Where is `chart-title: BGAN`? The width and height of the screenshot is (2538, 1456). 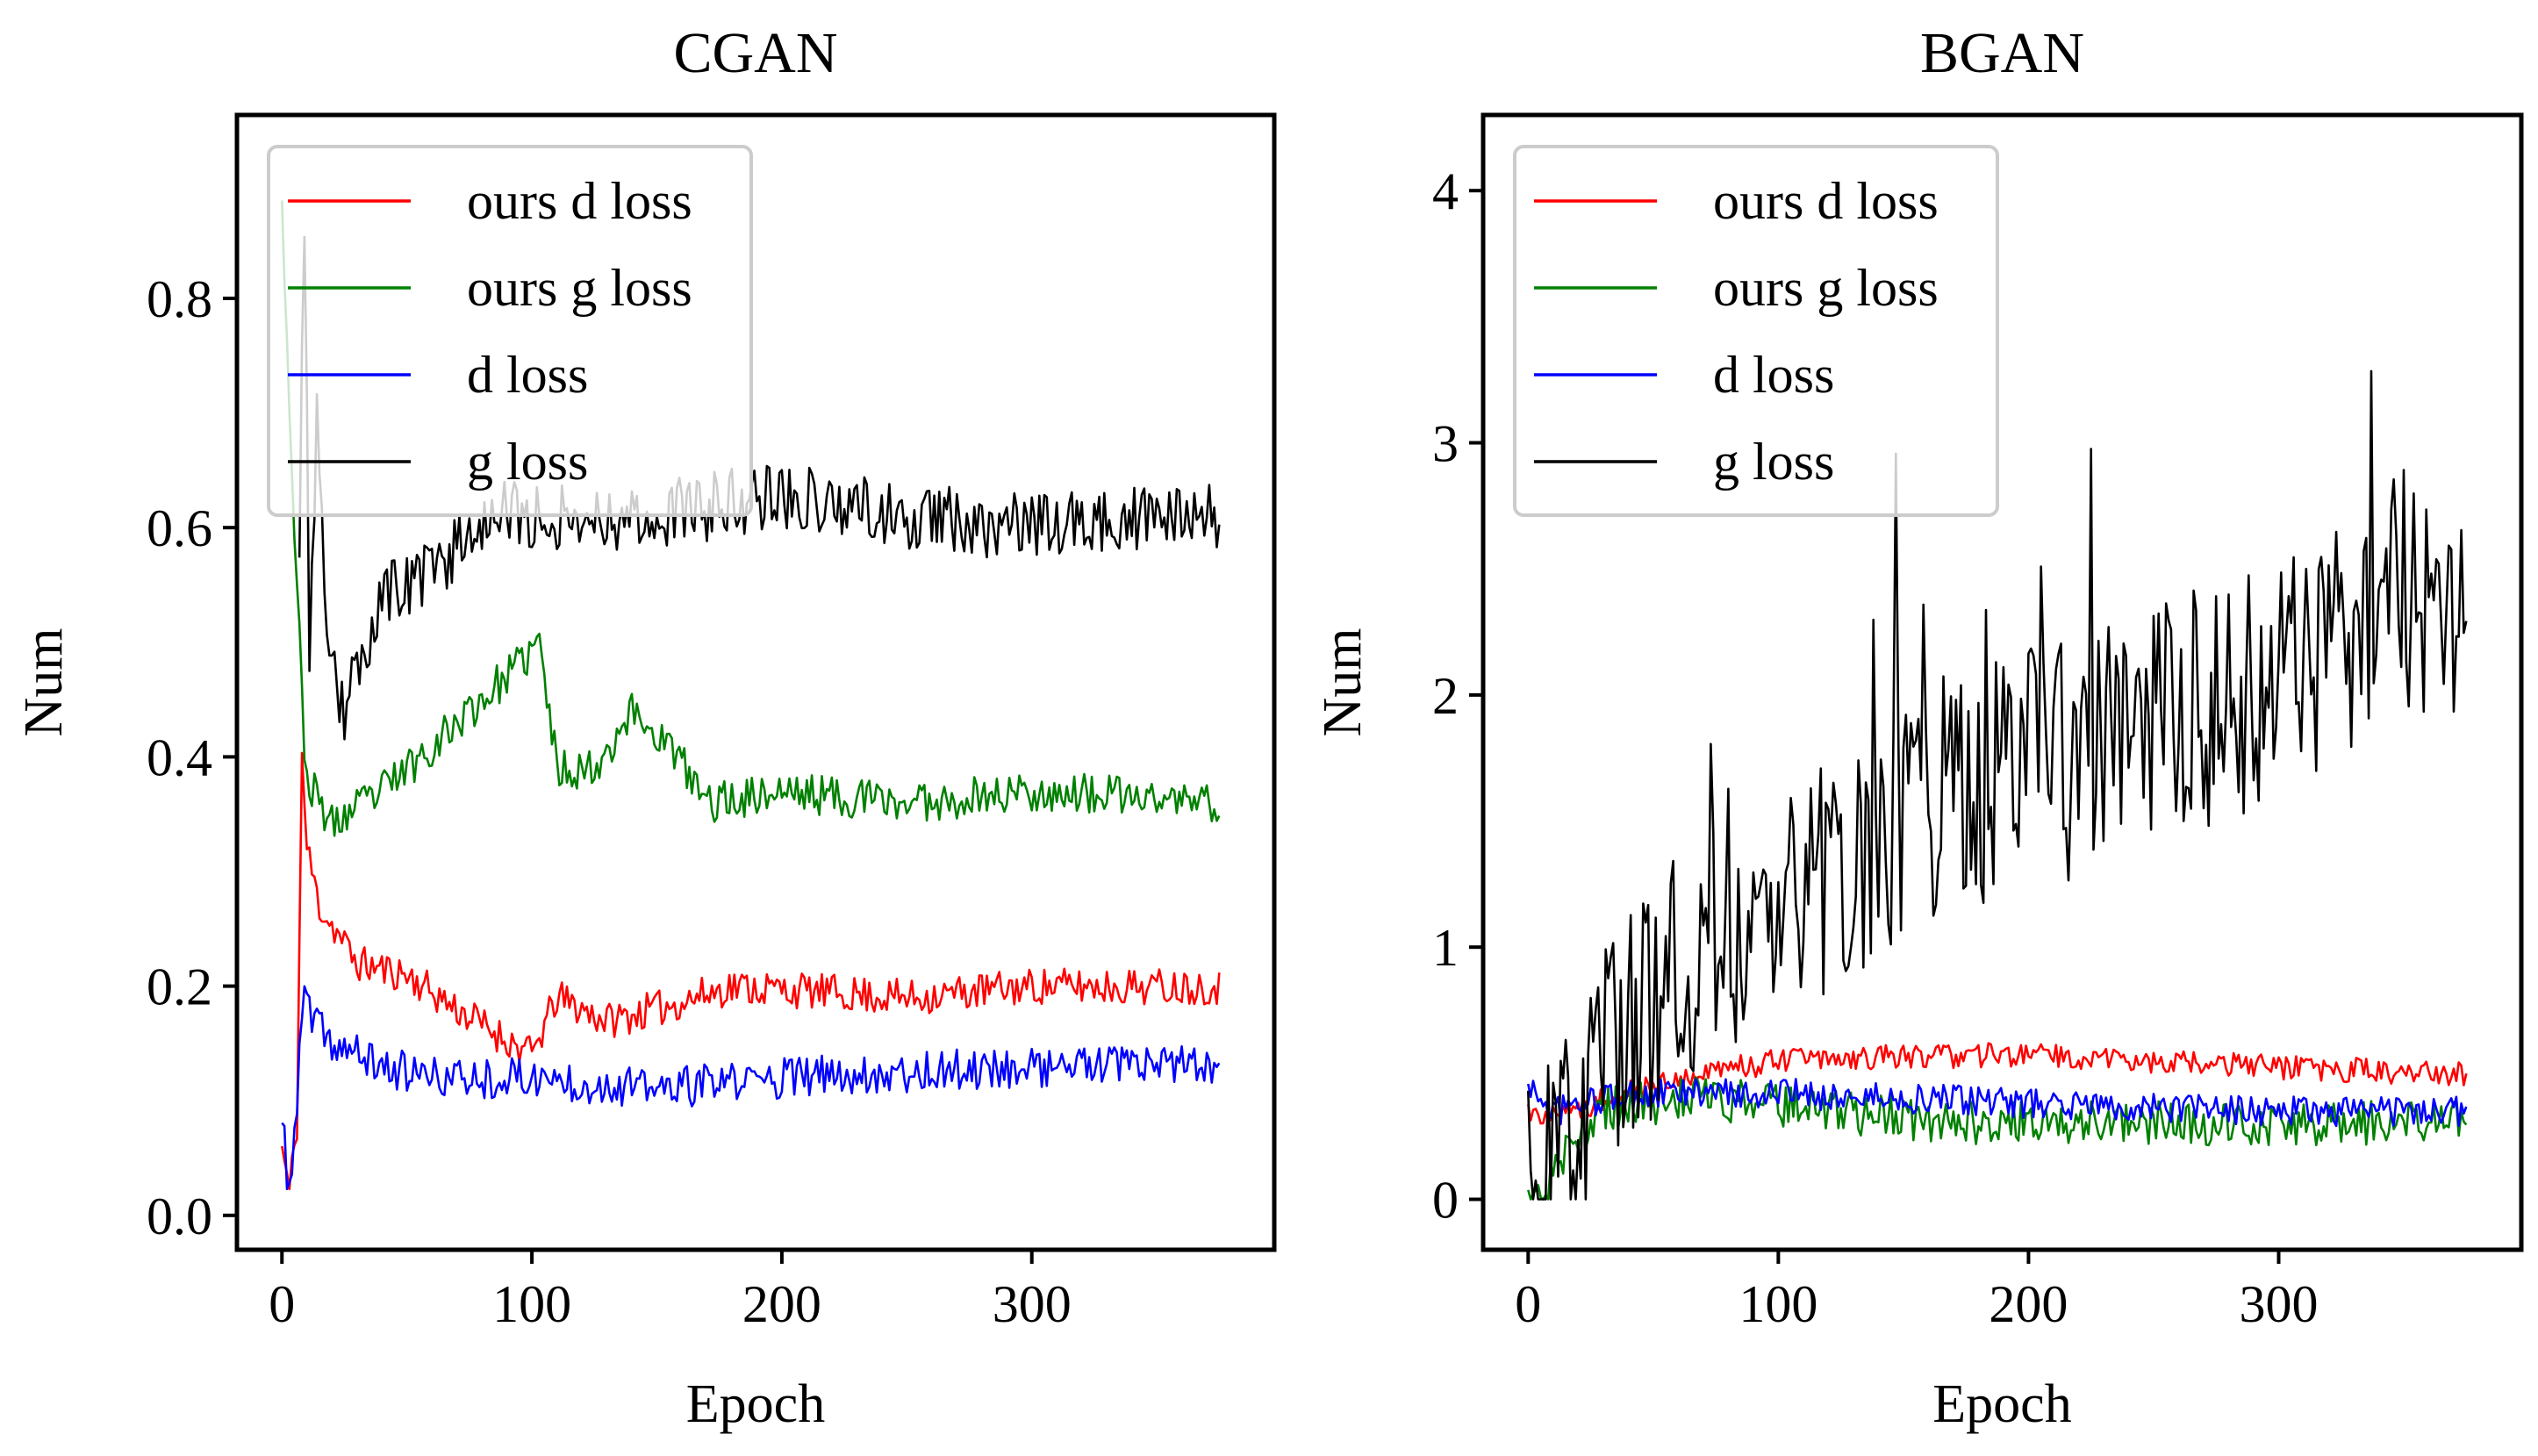
chart-title: BGAN is located at coordinates (2002, 53).